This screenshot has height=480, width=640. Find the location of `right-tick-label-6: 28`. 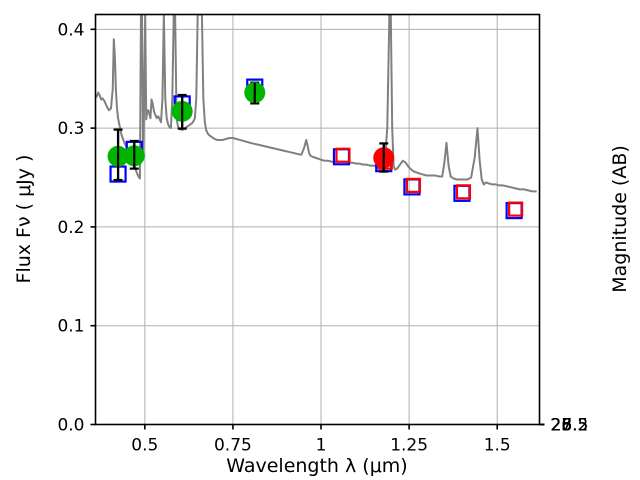

right-tick-label-6: 28 is located at coordinates (562, 425).